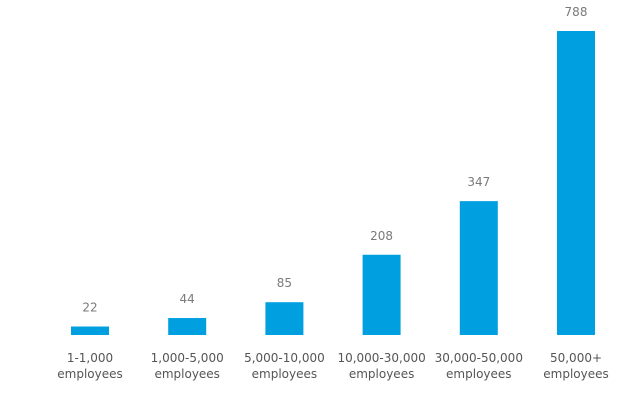 This screenshot has width=640, height=410. Describe the element at coordinates (187, 358) in the screenshot. I see `x-tick-label-2-line-1: 1,000-5,000` at that location.